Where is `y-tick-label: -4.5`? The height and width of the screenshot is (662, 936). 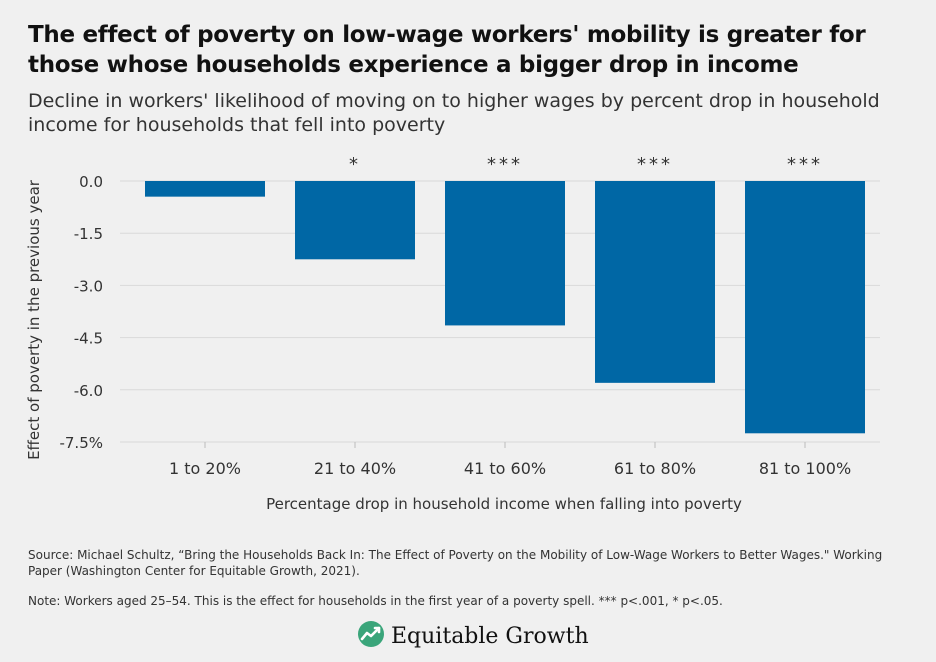 y-tick-label: -4.5 is located at coordinates (88, 339).